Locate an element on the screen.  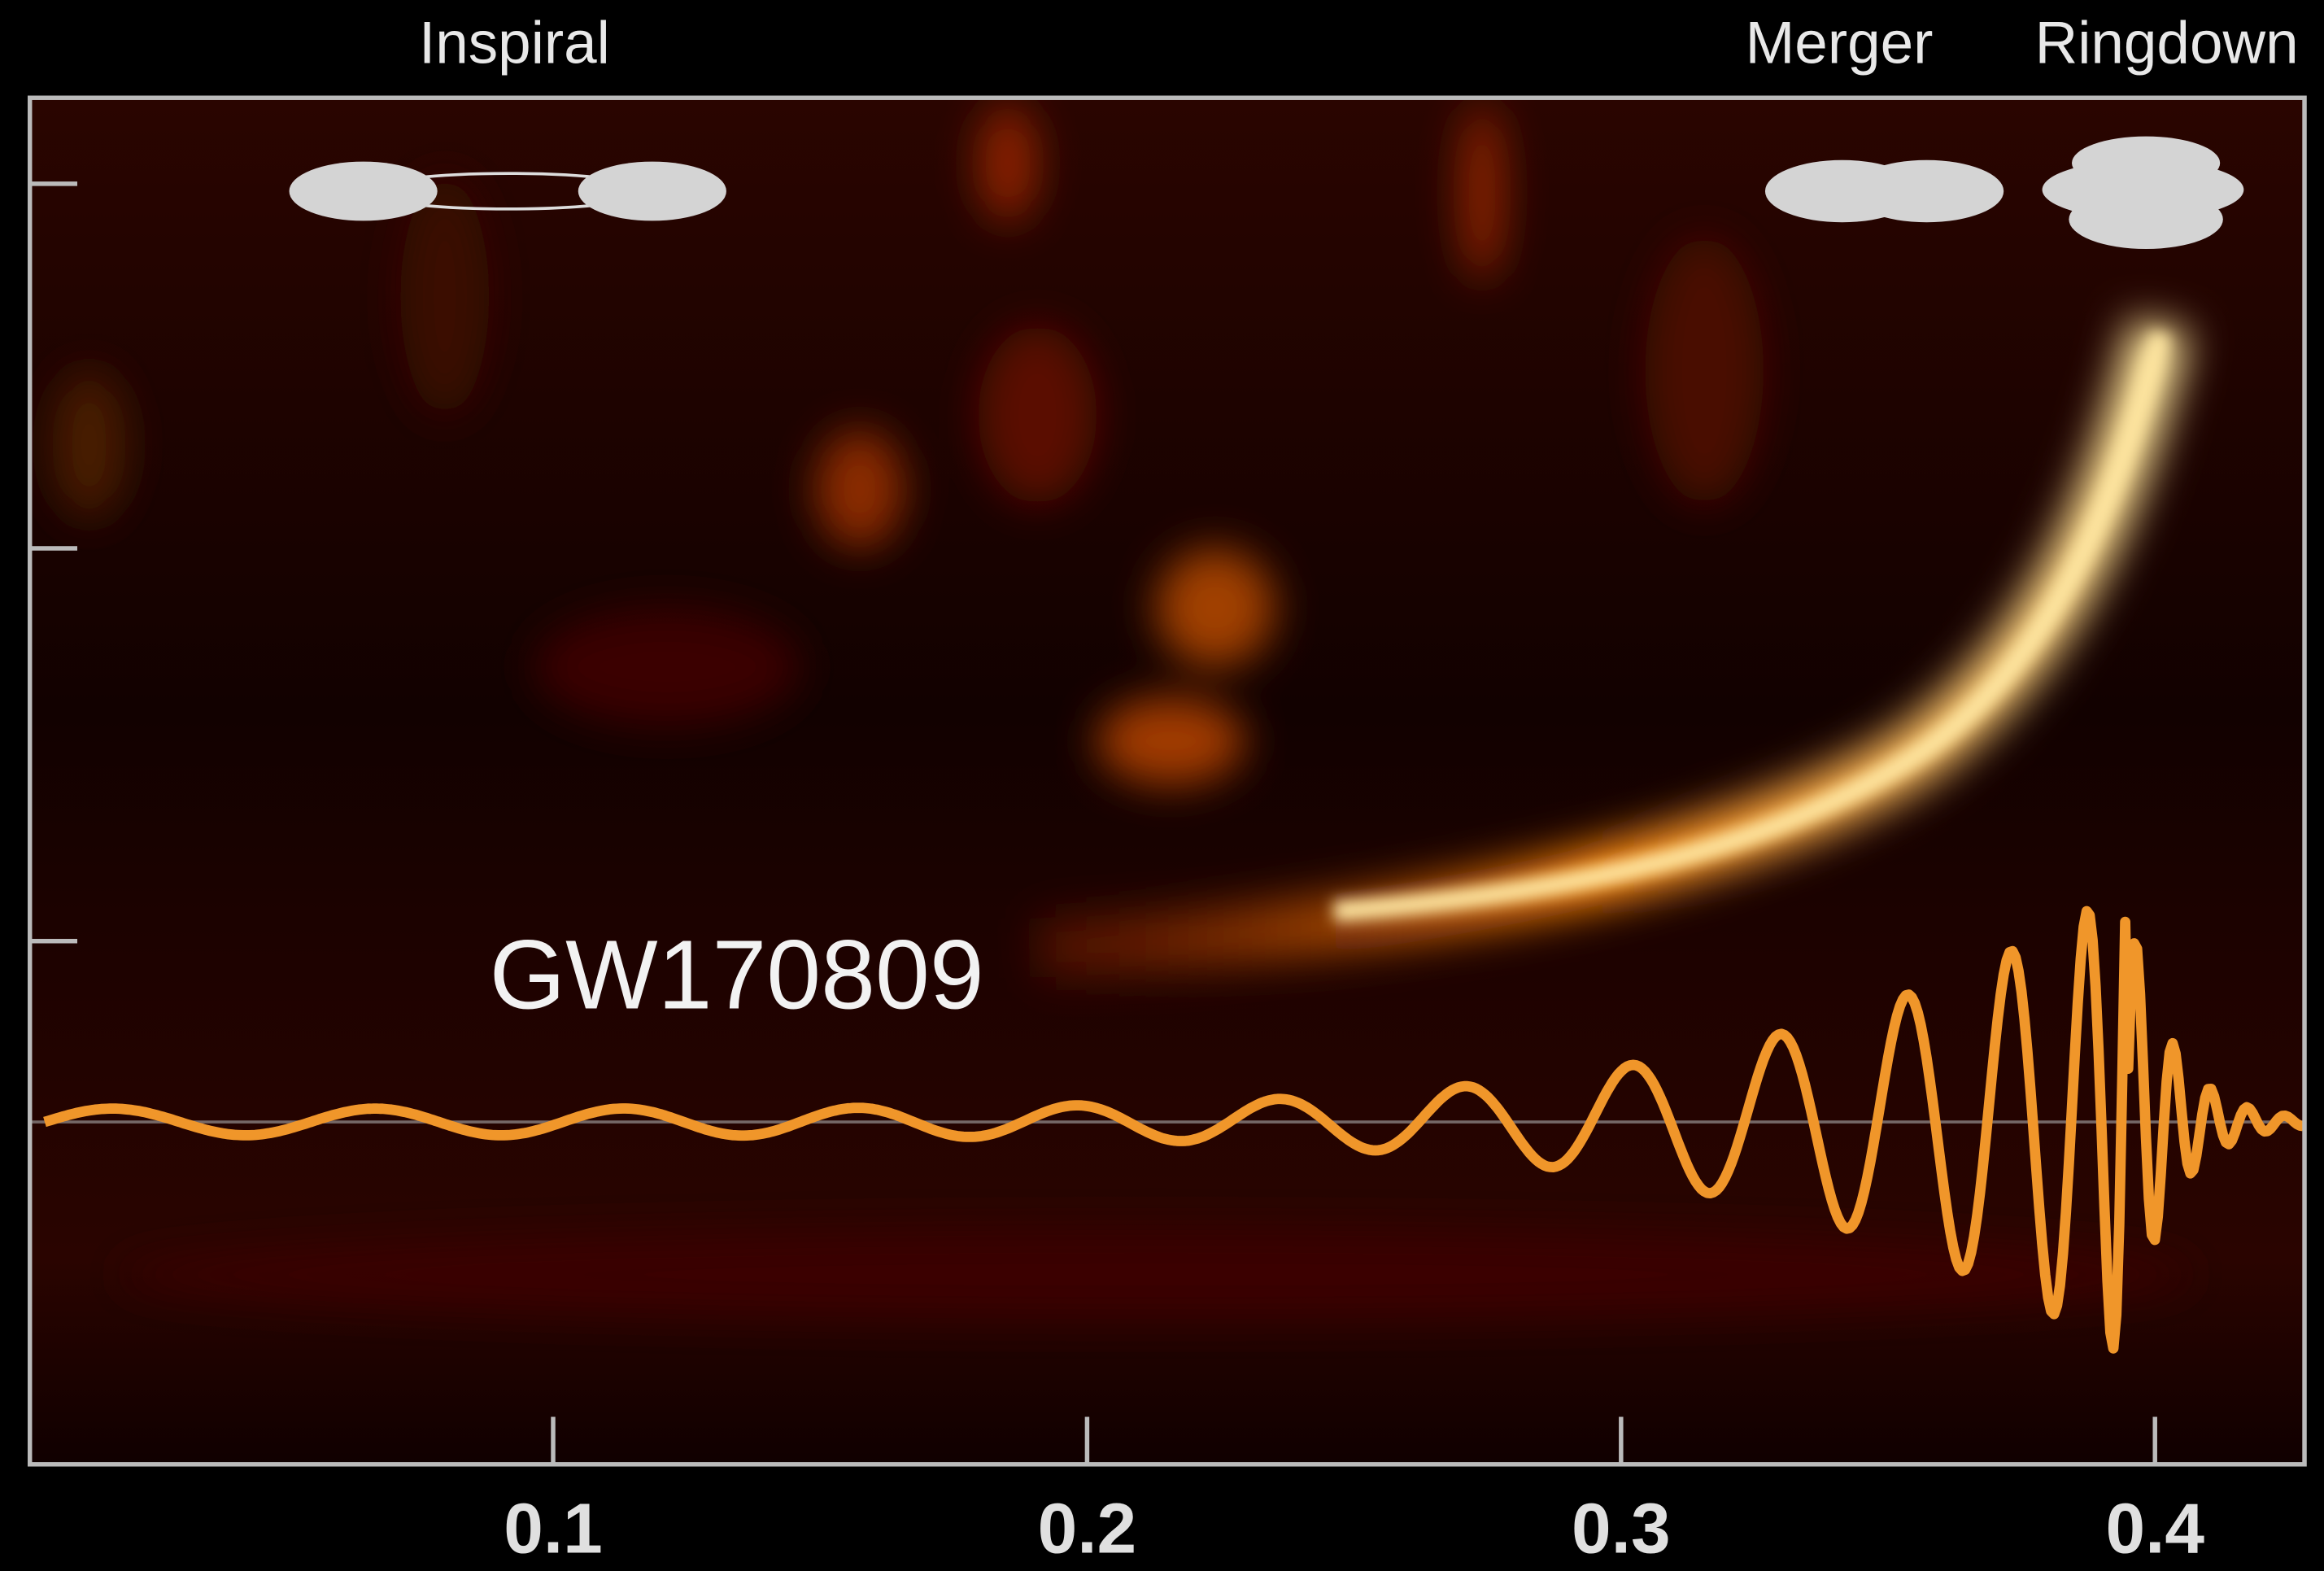
event-label: GW170809 is located at coordinates (737, 976).